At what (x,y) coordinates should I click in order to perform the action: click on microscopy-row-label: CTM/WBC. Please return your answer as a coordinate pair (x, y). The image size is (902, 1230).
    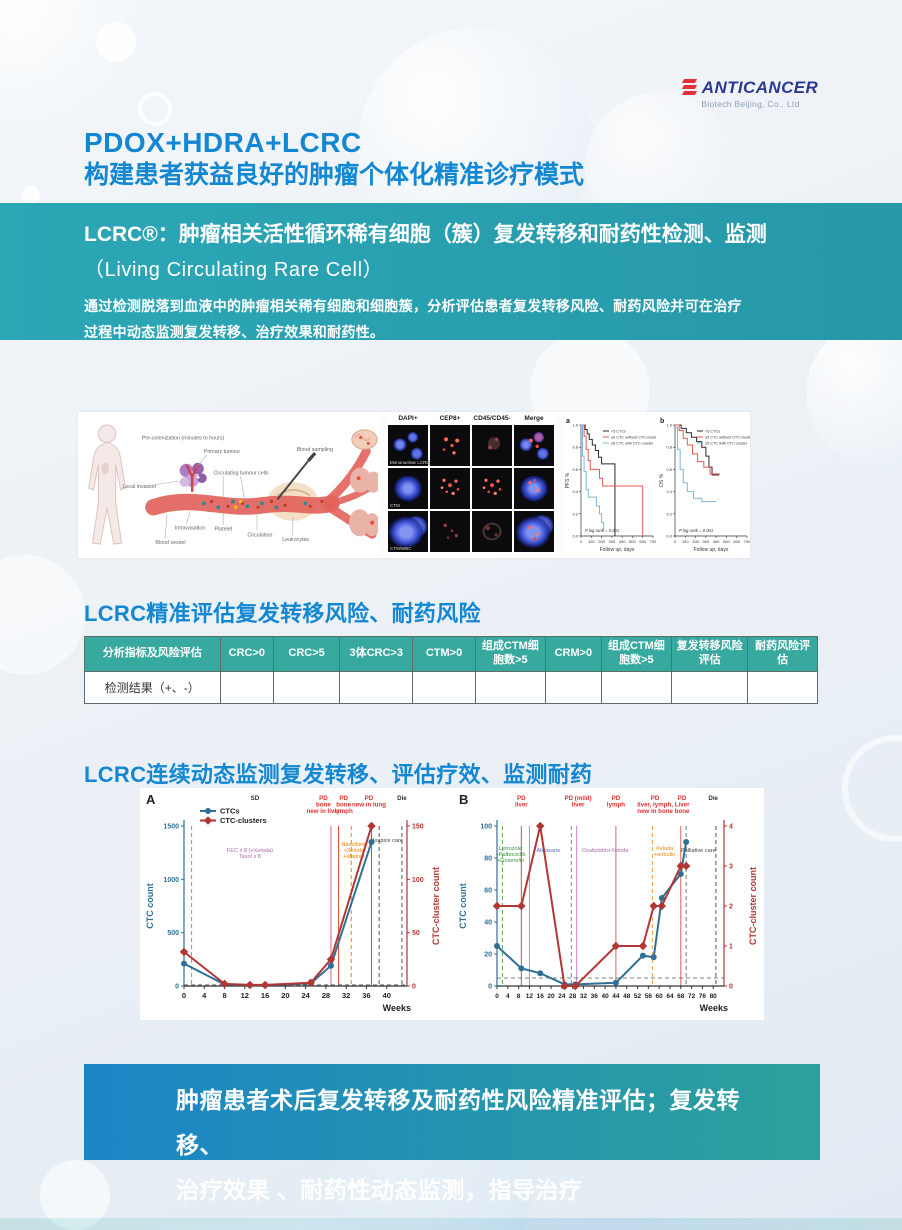
    Looking at the image, I should click on (401, 548).